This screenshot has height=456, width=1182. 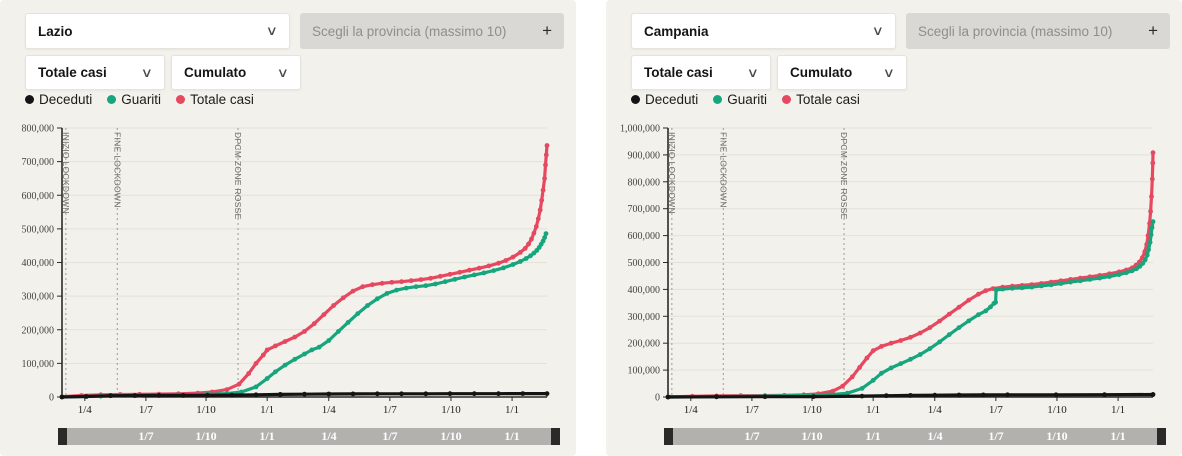 What do you see at coordinates (157, 31) in the screenshot?
I see `region-select: Lazio ∨` at bounding box center [157, 31].